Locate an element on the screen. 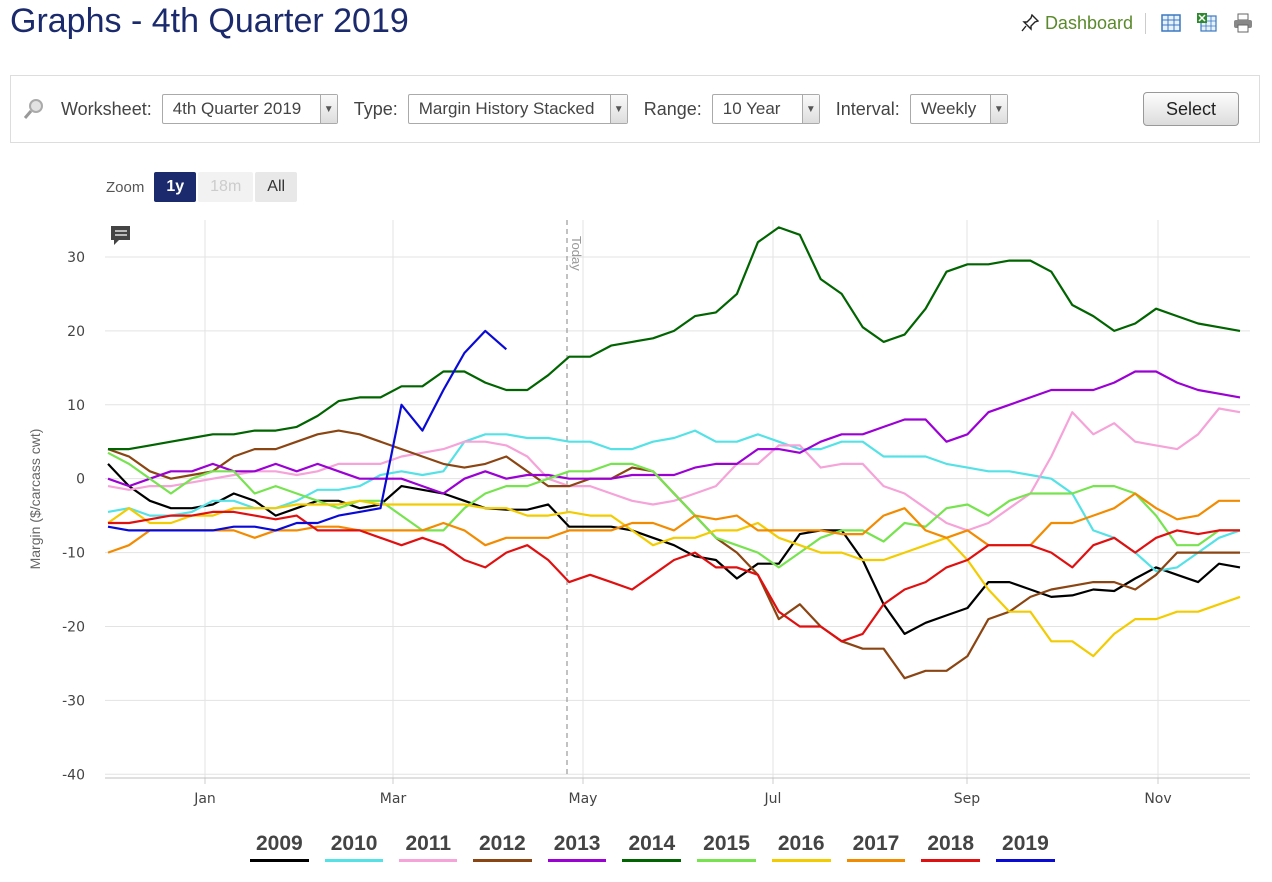  series-line-2011 is located at coordinates (674, 469).